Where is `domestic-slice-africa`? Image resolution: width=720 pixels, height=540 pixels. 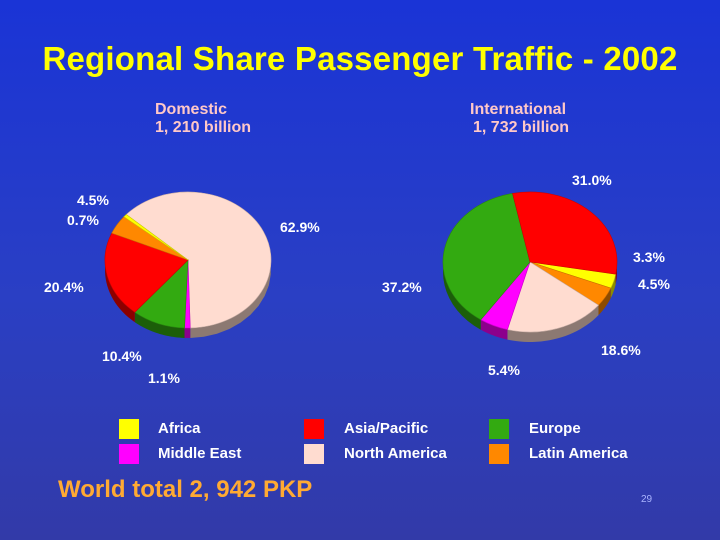
domestic-slice-africa is located at coordinates (156, 237).